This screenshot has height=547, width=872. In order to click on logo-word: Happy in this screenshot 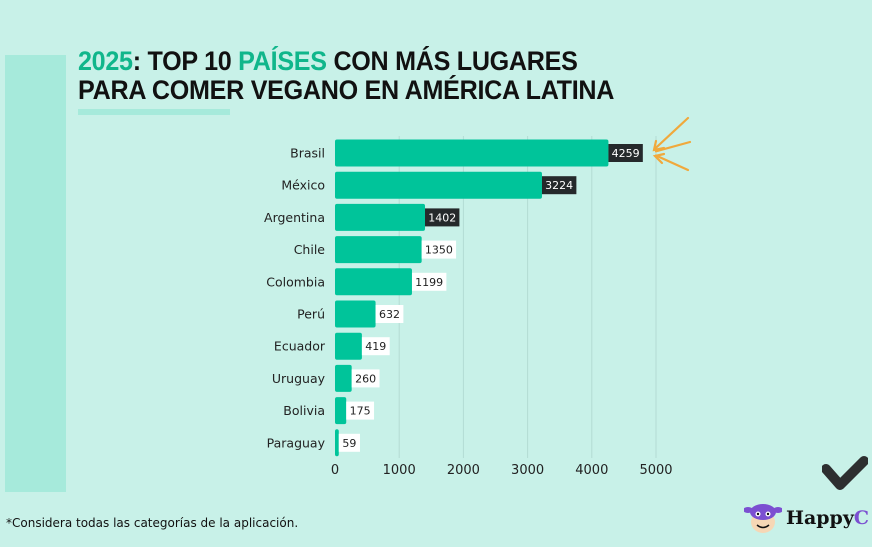, I will do `click(820, 518)`.